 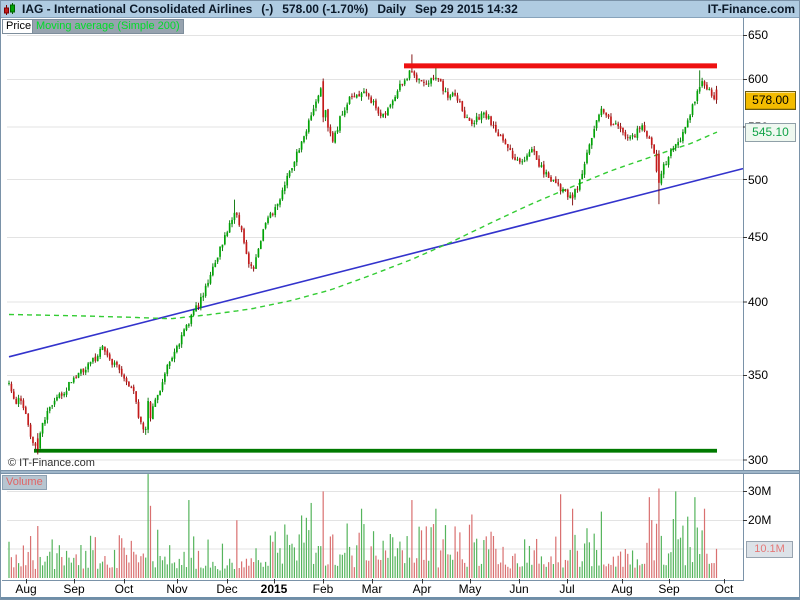 What do you see at coordinates (400, 472) in the screenshot?
I see `pane-separator` at bounding box center [400, 472].